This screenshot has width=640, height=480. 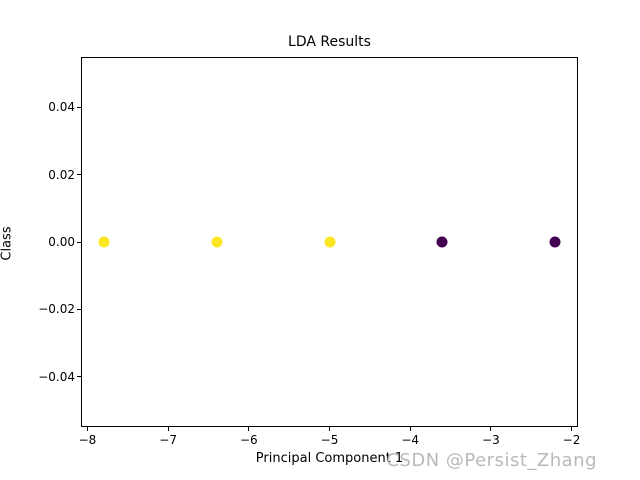 I want to click on x-axis-label: Principal Component 1, so click(x=329, y=458).